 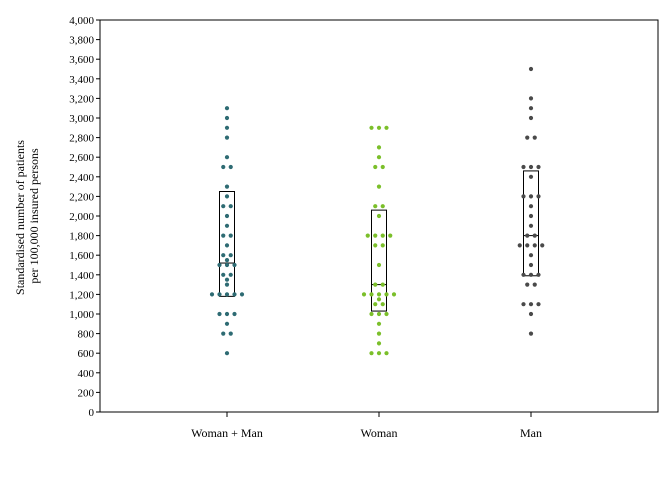 I want to click on boxes-layer, so click(x=379, y=241).